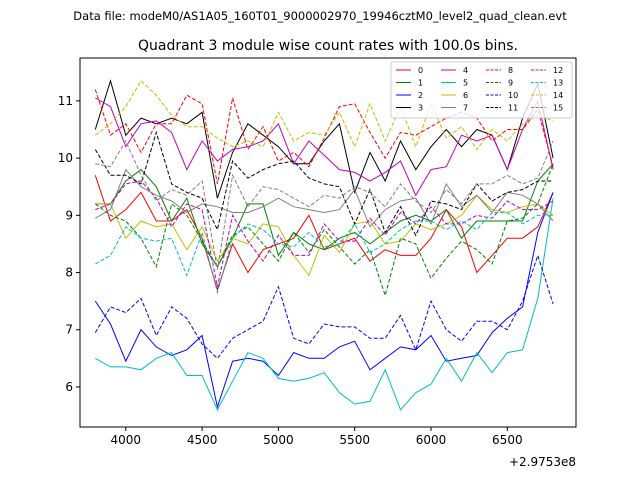 Image resolution: width=640 pixels, height=480 pixels. What do you see at coordinates (69, 330) in the screenshot?
I see `y-tick-label: 7` at bounding box center [69, 330].